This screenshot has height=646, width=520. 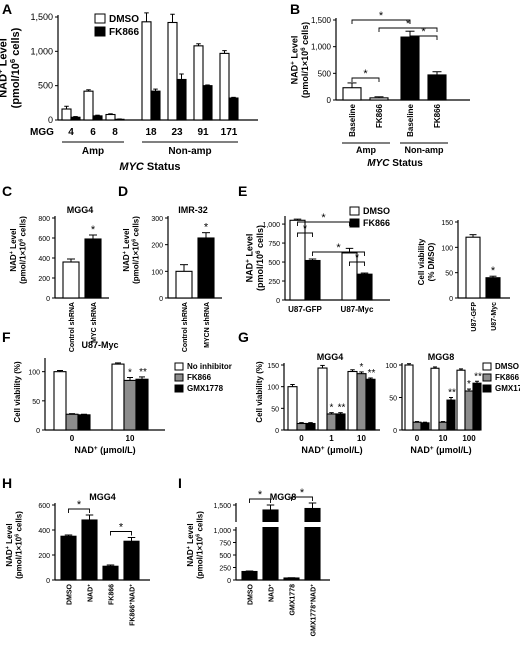 What do you see at coordinates (199, 545) in the screenshot?
I see `y-axis-label-units: (pmol/1×106 cells)` at bounding box center [199, 545].